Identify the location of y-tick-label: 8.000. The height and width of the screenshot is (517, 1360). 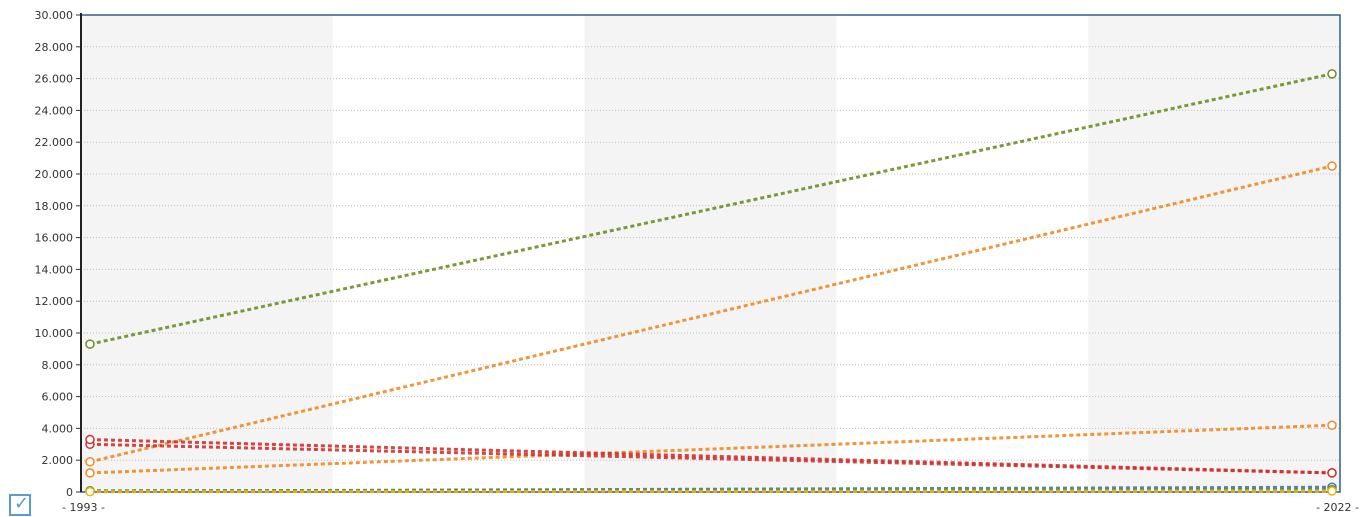
(58, 365).